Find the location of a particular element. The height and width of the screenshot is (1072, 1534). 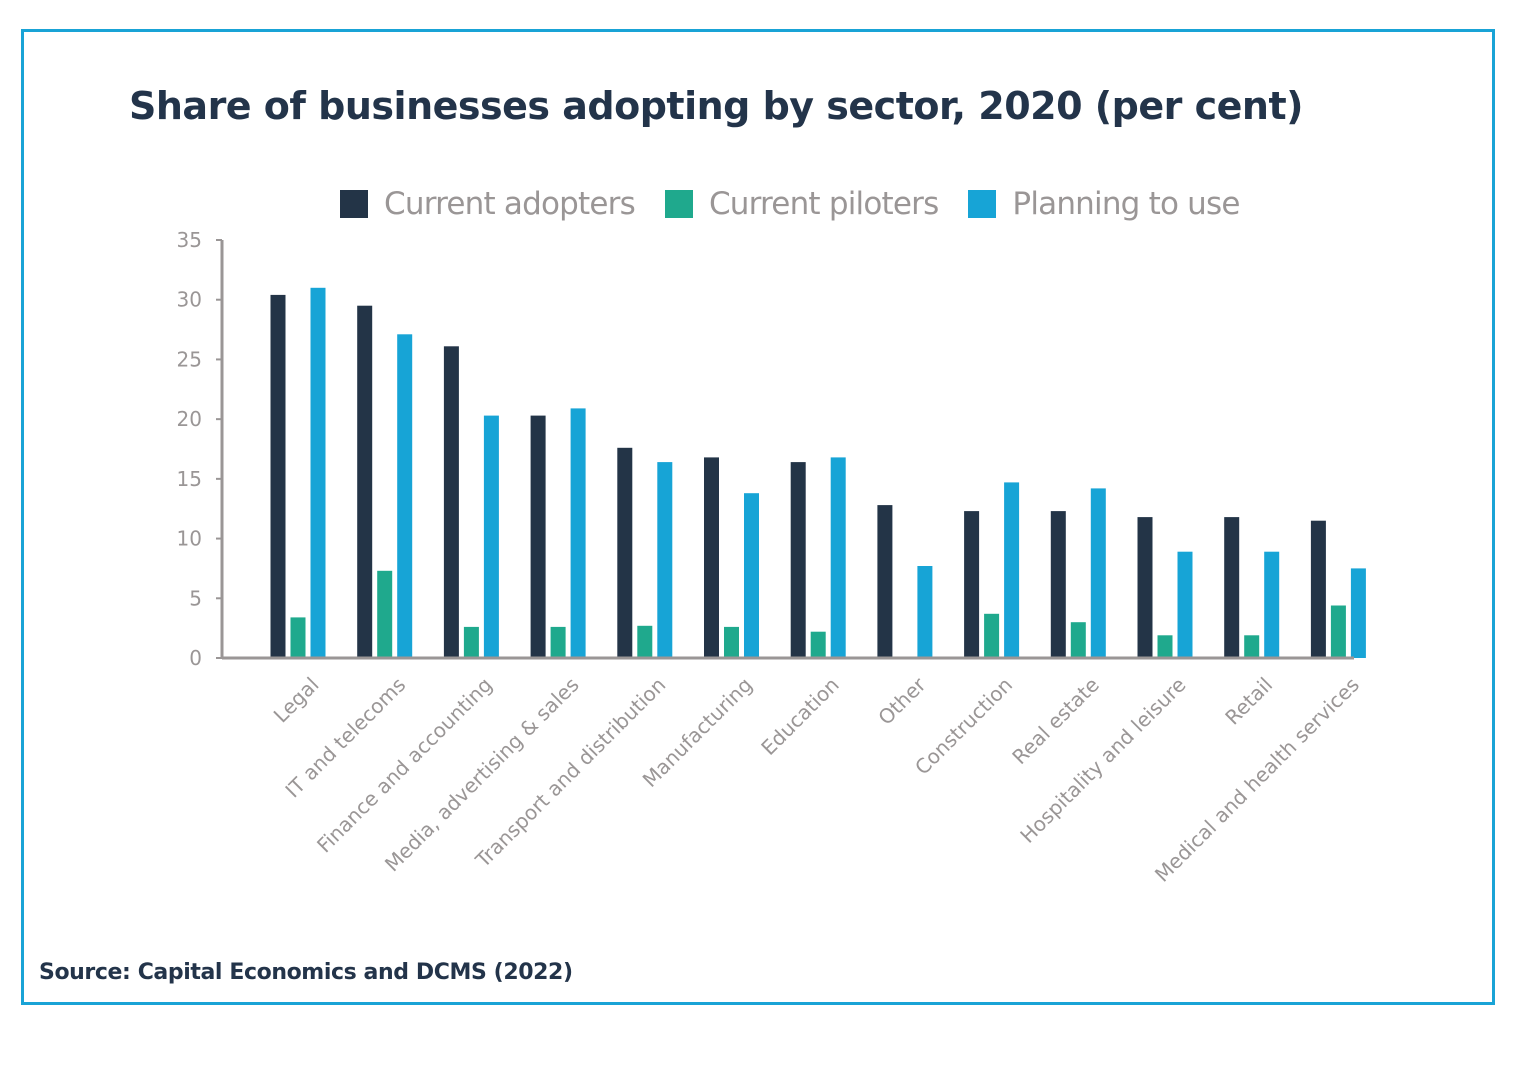

bar-planning-to-use-other is located at coordinates (925, 612).